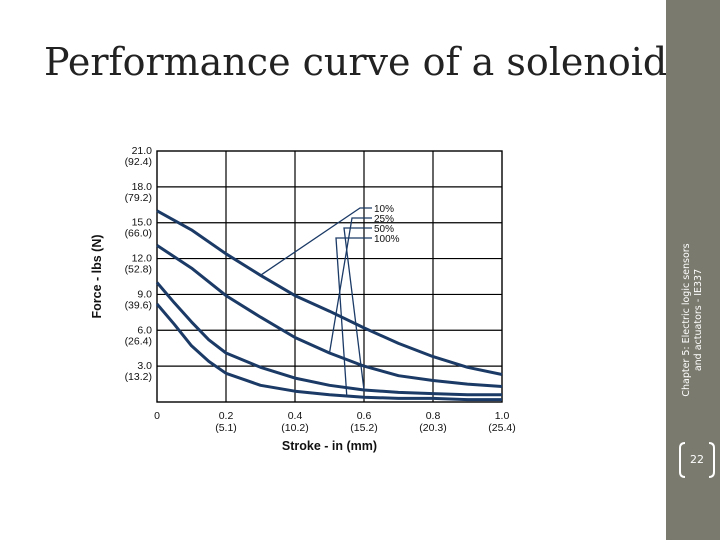  What do you see at coordinates (138, 377) in the screenshot?
I see `y-tick-label-n: (13.2)` at bounding box center [138, 377].